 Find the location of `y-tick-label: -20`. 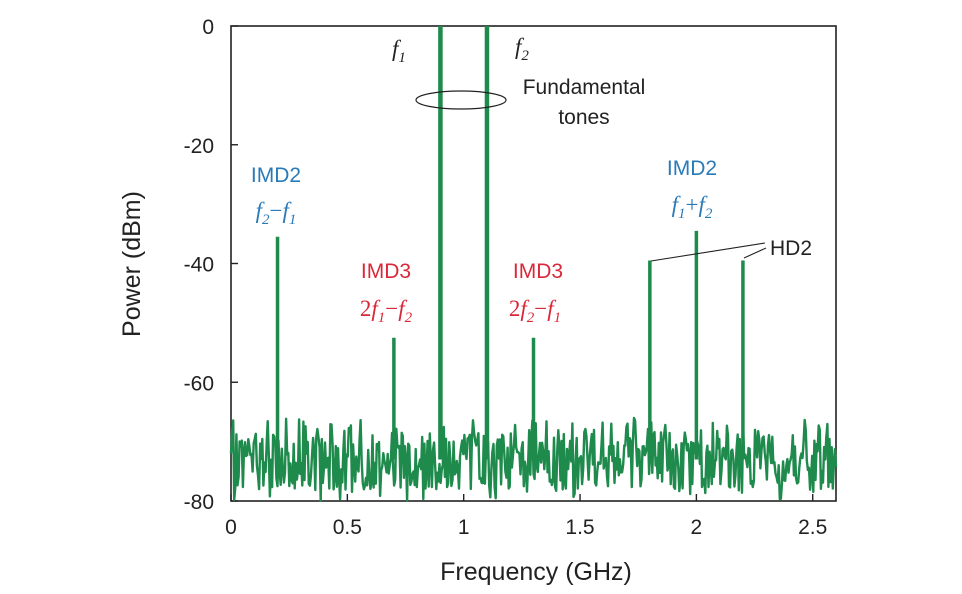

y-tick-label: -20 is located at coordinates (199, 146).